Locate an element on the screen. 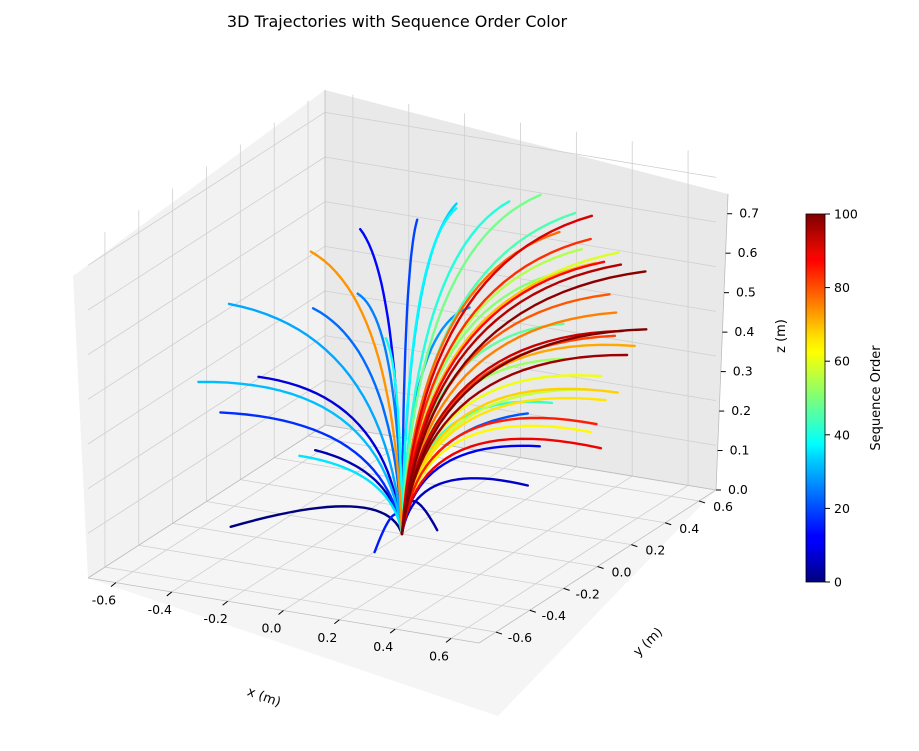  z-axis-label: z (m) is located at coordinates (781, 336).